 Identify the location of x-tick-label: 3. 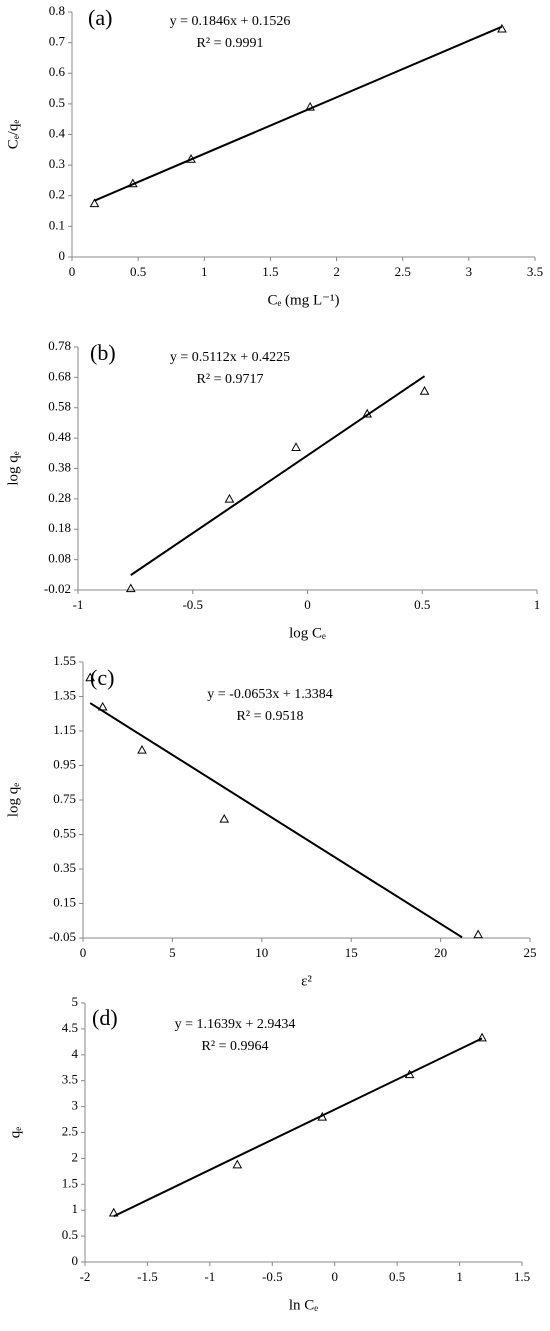
(469, 271).